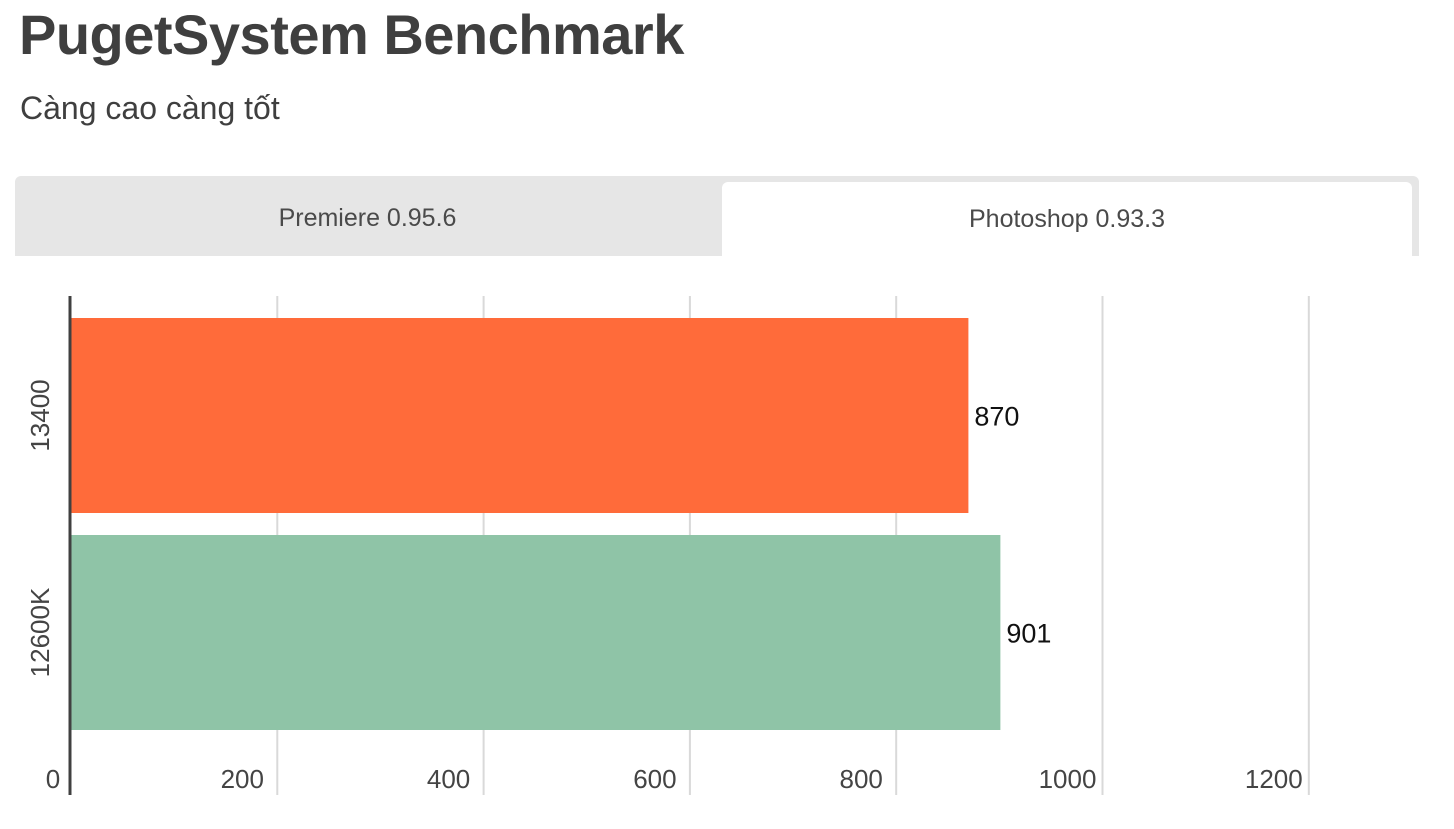  What do you see at coordinates (654, 779) in the screenshot?
I see `x-tick-label-600: 600` at bounding box center [654, 779].